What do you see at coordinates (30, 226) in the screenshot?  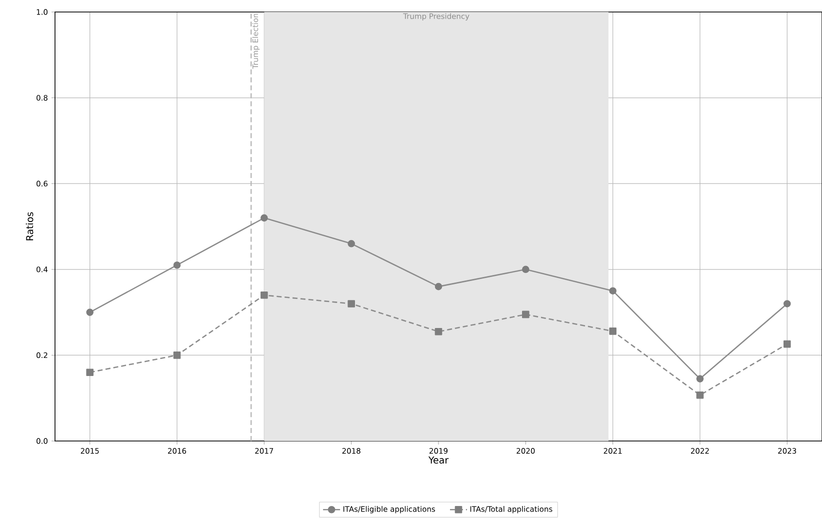 I see `y-axis-title: Ratios` at bounding box center [30, 226].